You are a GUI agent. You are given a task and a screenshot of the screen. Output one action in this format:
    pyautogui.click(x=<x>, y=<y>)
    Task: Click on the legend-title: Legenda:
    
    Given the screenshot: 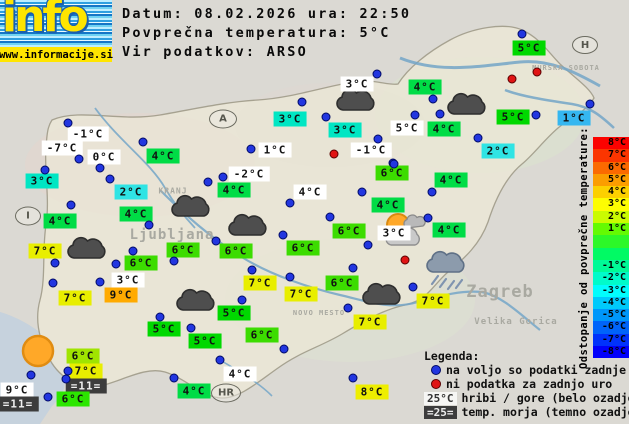 What is the action you would take?
    pyautogui.click(x=452, y=356)
    